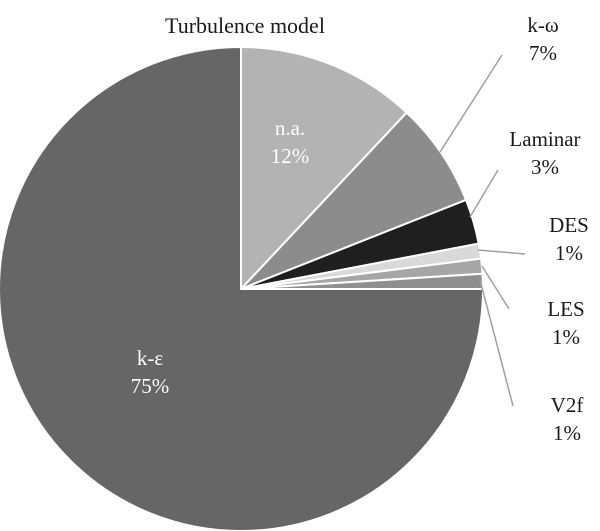 The width and height of the screenshot is (600, 531). I want to click on slice-label-les: LES 1%, so click(565, 323).